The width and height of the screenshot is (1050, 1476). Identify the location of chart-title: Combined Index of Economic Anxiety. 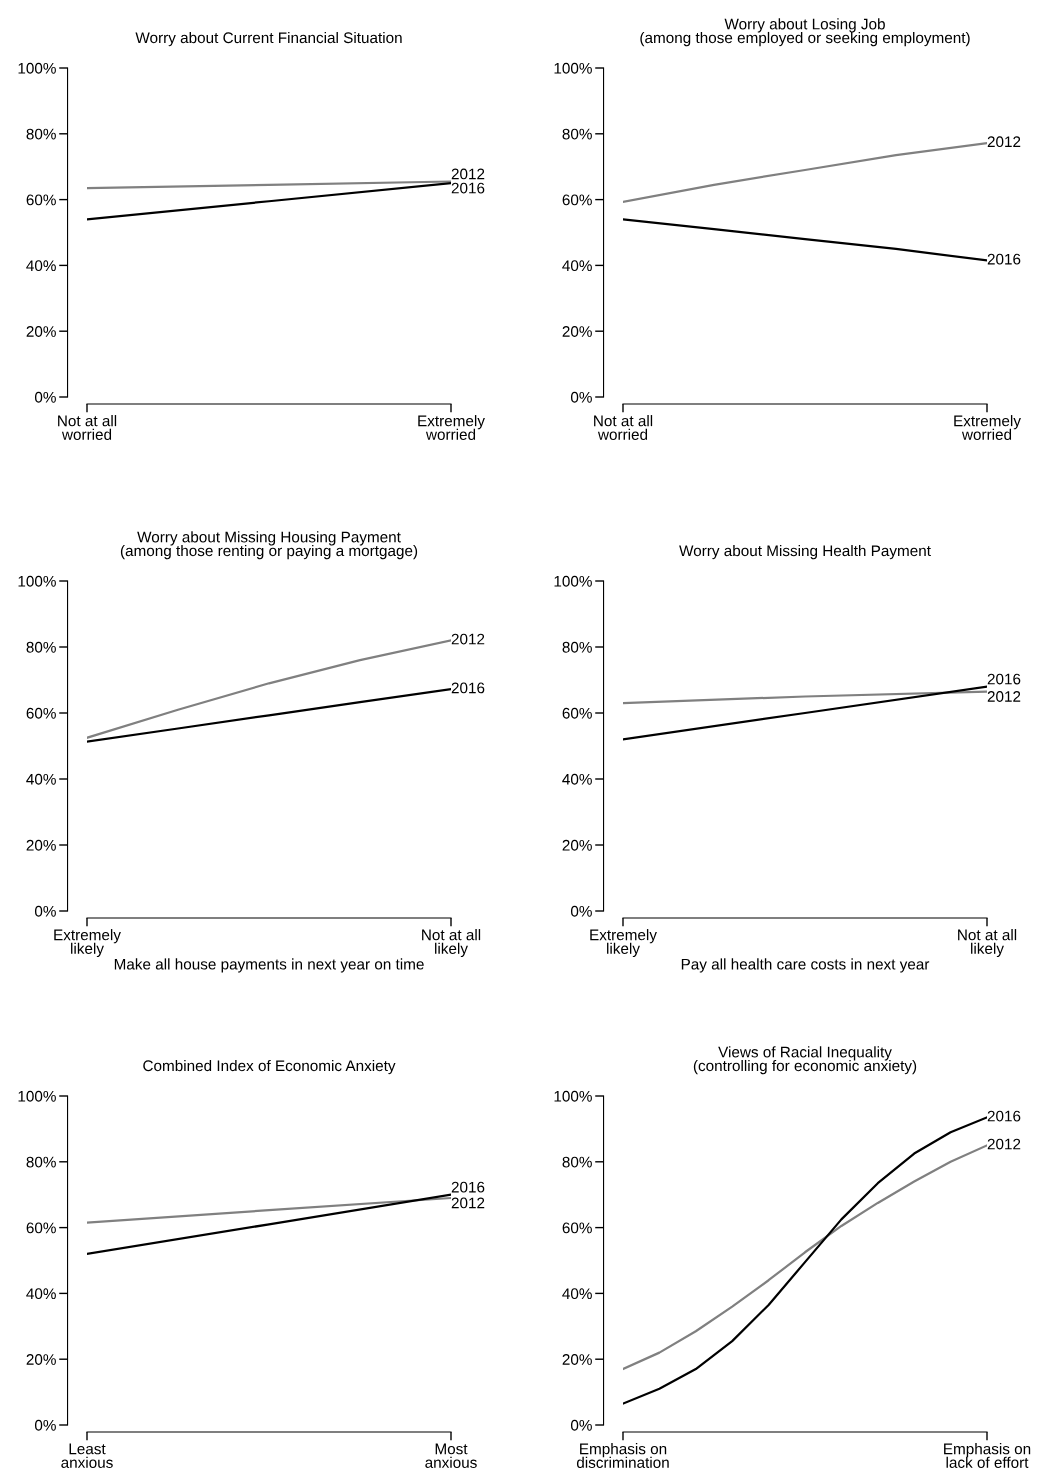
(269, 1067).